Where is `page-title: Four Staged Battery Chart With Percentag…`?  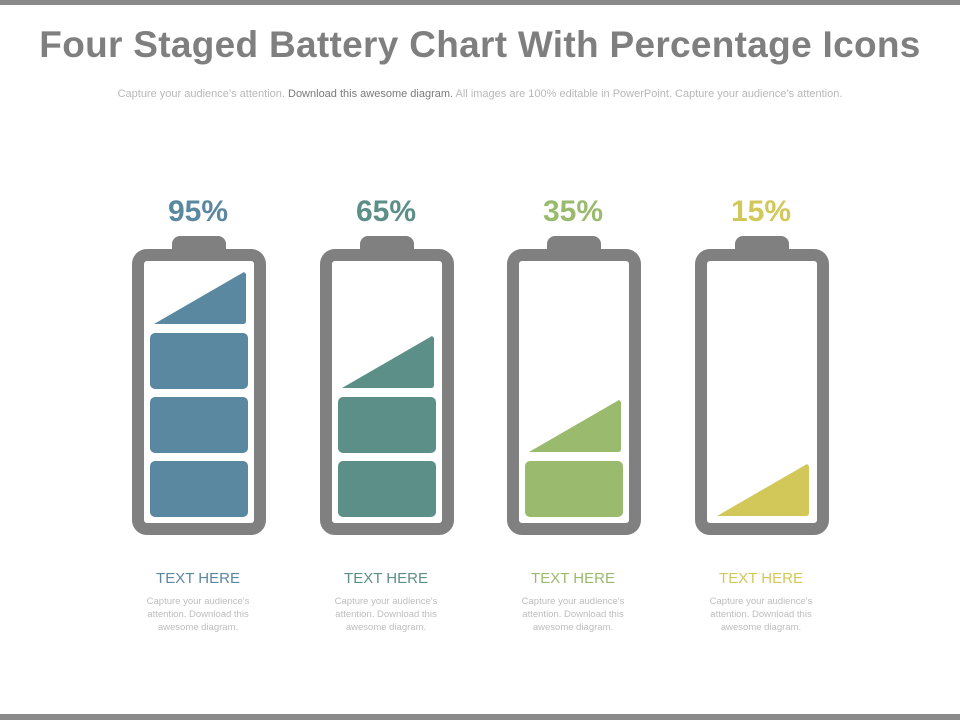
page-title: Four Staged Battery Chart With Percentag… is located at coordinates (480, 44).